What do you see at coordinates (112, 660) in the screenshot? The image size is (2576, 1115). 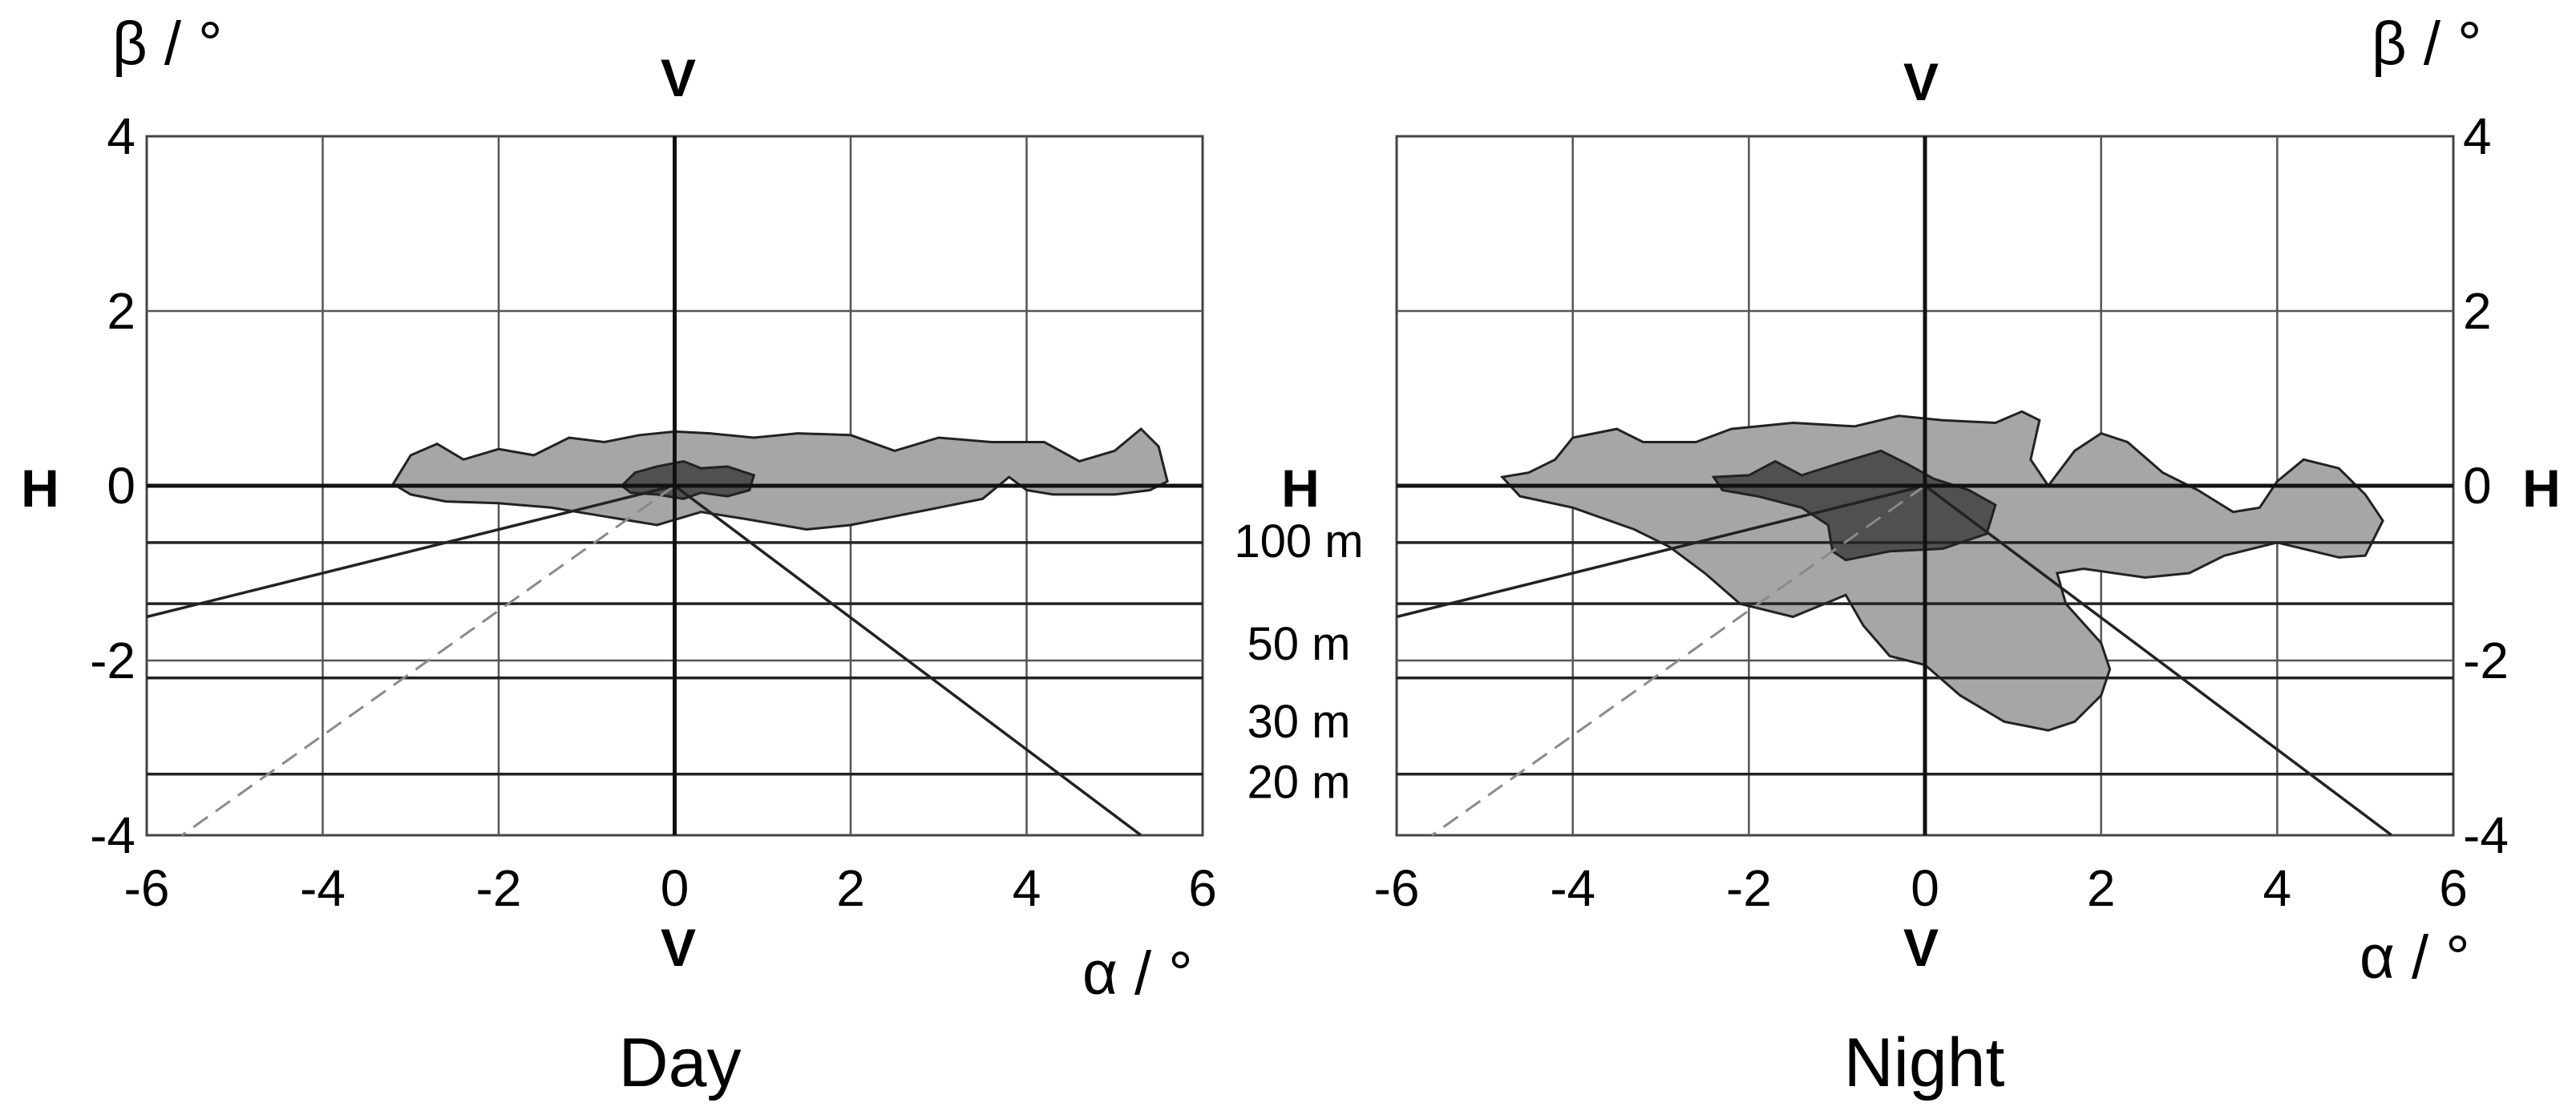 I see `day-ytick-label: -2` at bounding box center [112, 660].